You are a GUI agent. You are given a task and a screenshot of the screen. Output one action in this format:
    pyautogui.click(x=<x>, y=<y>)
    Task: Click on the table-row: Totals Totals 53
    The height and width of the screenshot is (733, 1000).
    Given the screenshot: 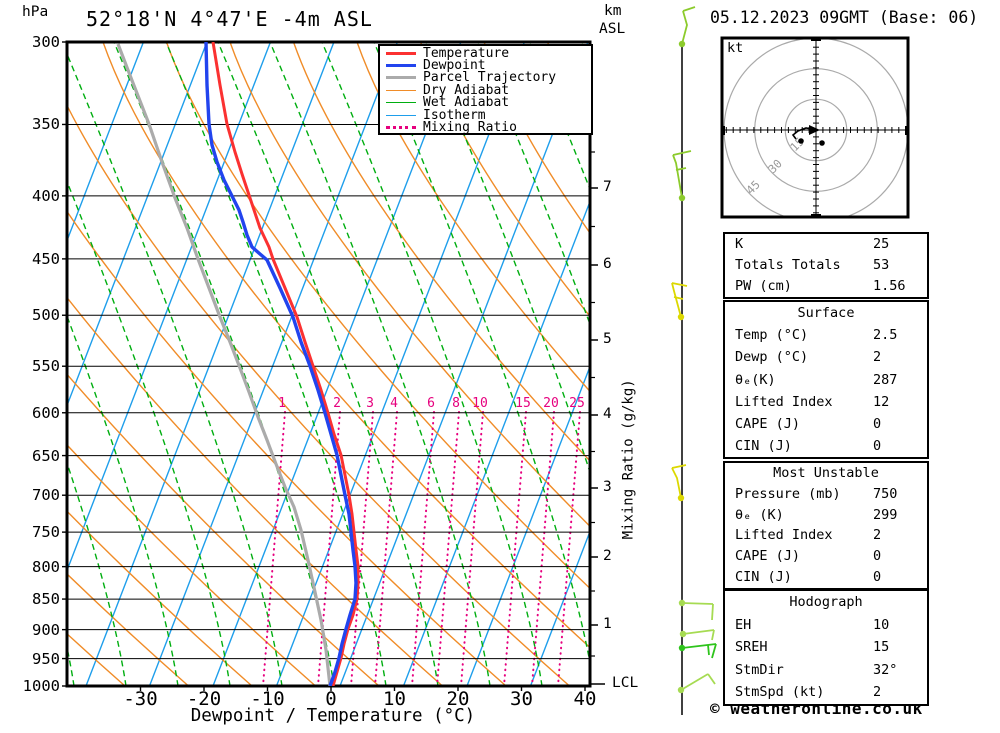 What is the action you would take?
    pyautogui.click(x=826, y=265)
    